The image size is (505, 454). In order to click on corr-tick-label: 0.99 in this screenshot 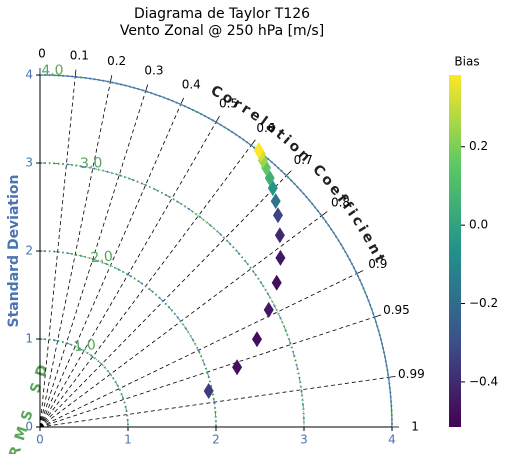, I will do `click(411, 374)`.